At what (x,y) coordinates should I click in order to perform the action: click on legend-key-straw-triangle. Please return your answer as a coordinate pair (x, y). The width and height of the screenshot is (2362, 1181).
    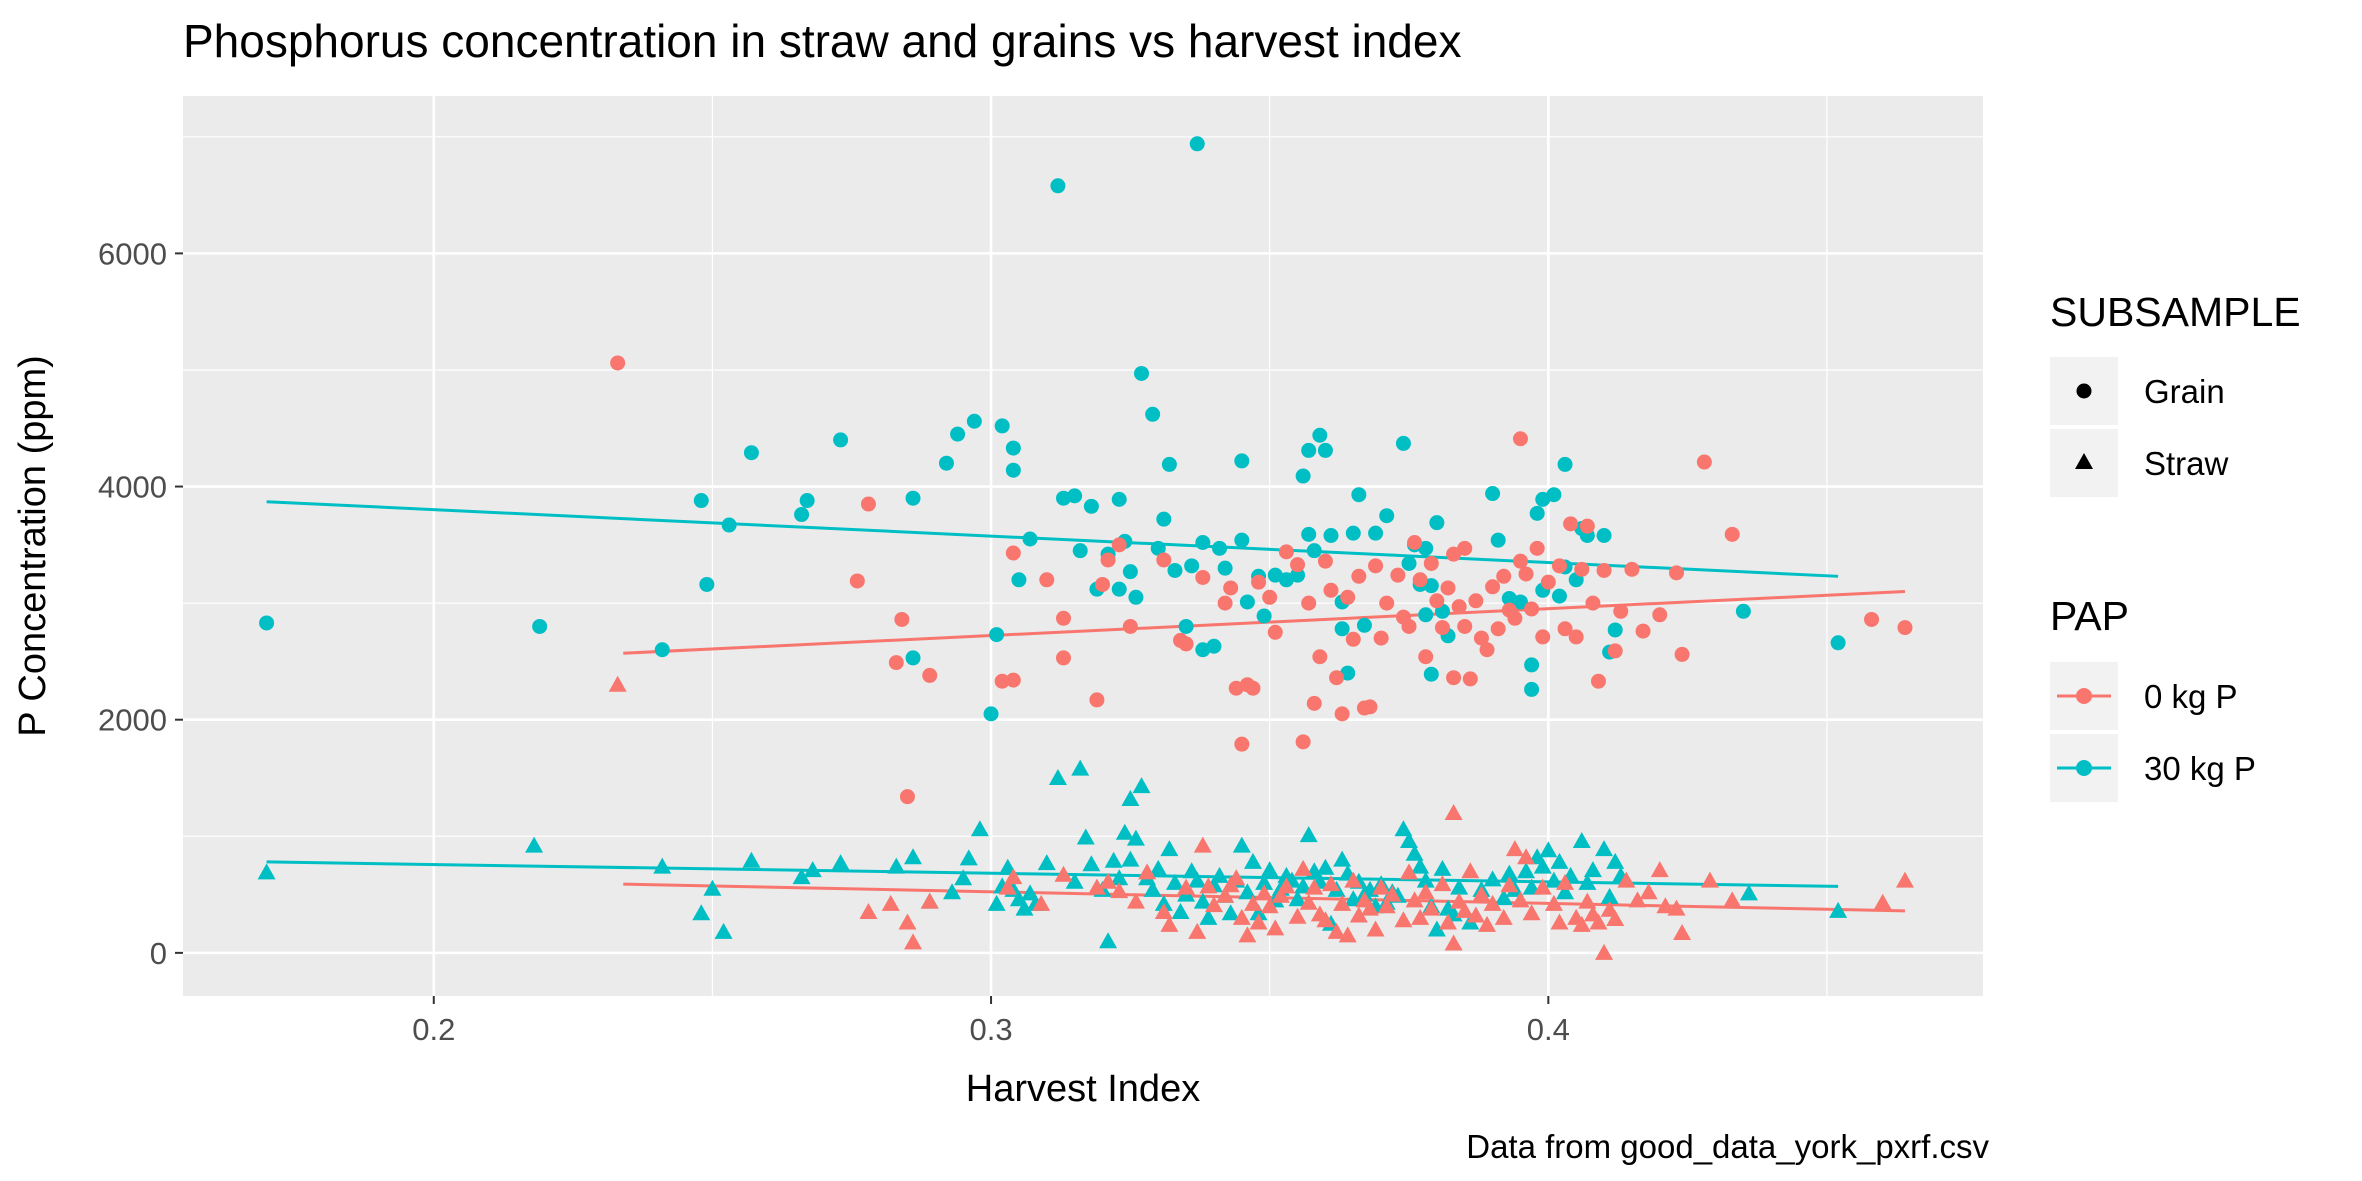
    Looking at the image, I should click on (2084, 461).